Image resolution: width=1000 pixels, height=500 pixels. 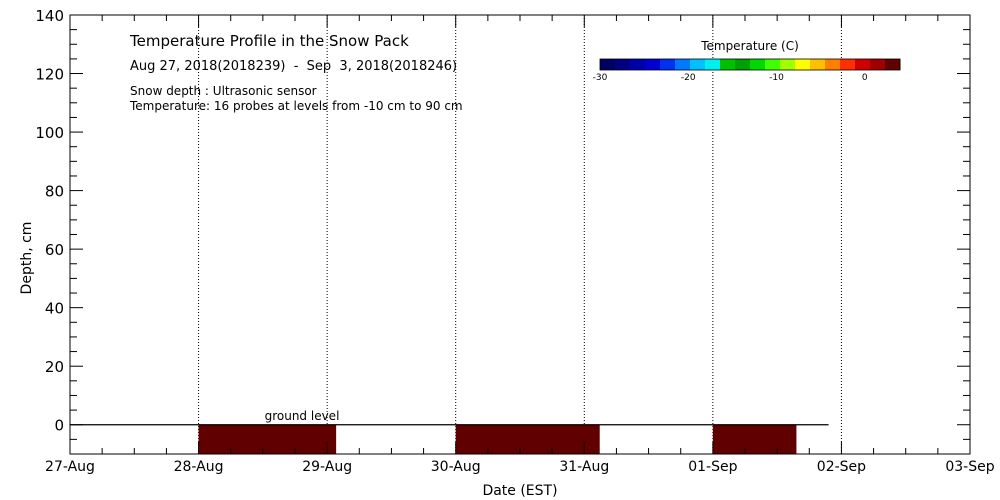 What do you see at coordinates (865, 78) in the screenshot?
I see `colorbar-tick-label: 0` at bounding box center [865, 78].